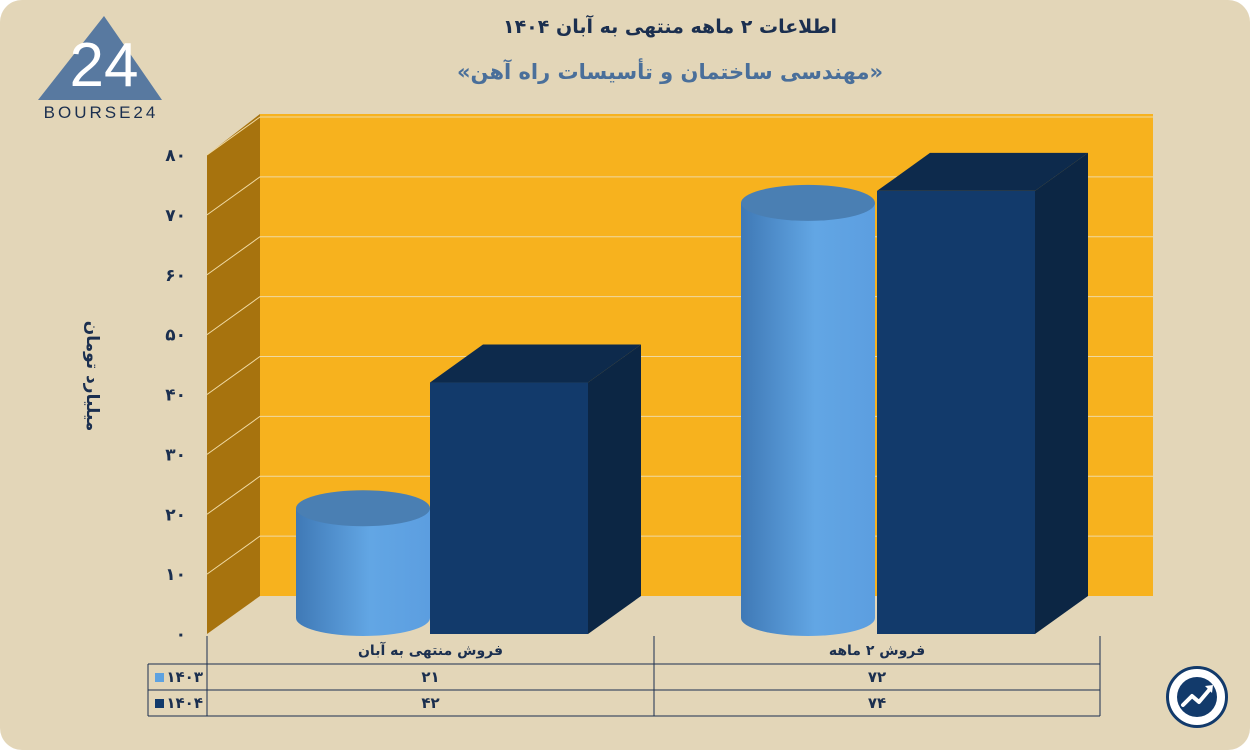 The image size is (1250, 750). I want to click on y-tick-label: ۲۰, so click(175, 515).